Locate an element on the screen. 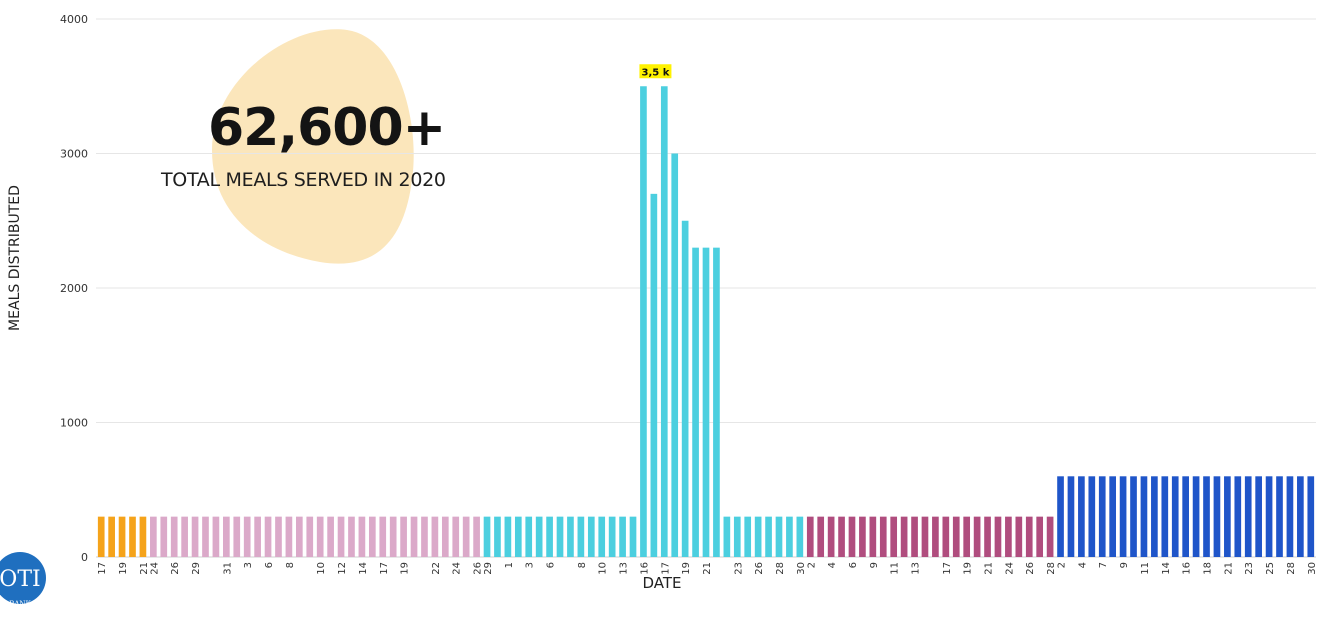  x-tick-label: 10 is located at coordinates (603, 568).